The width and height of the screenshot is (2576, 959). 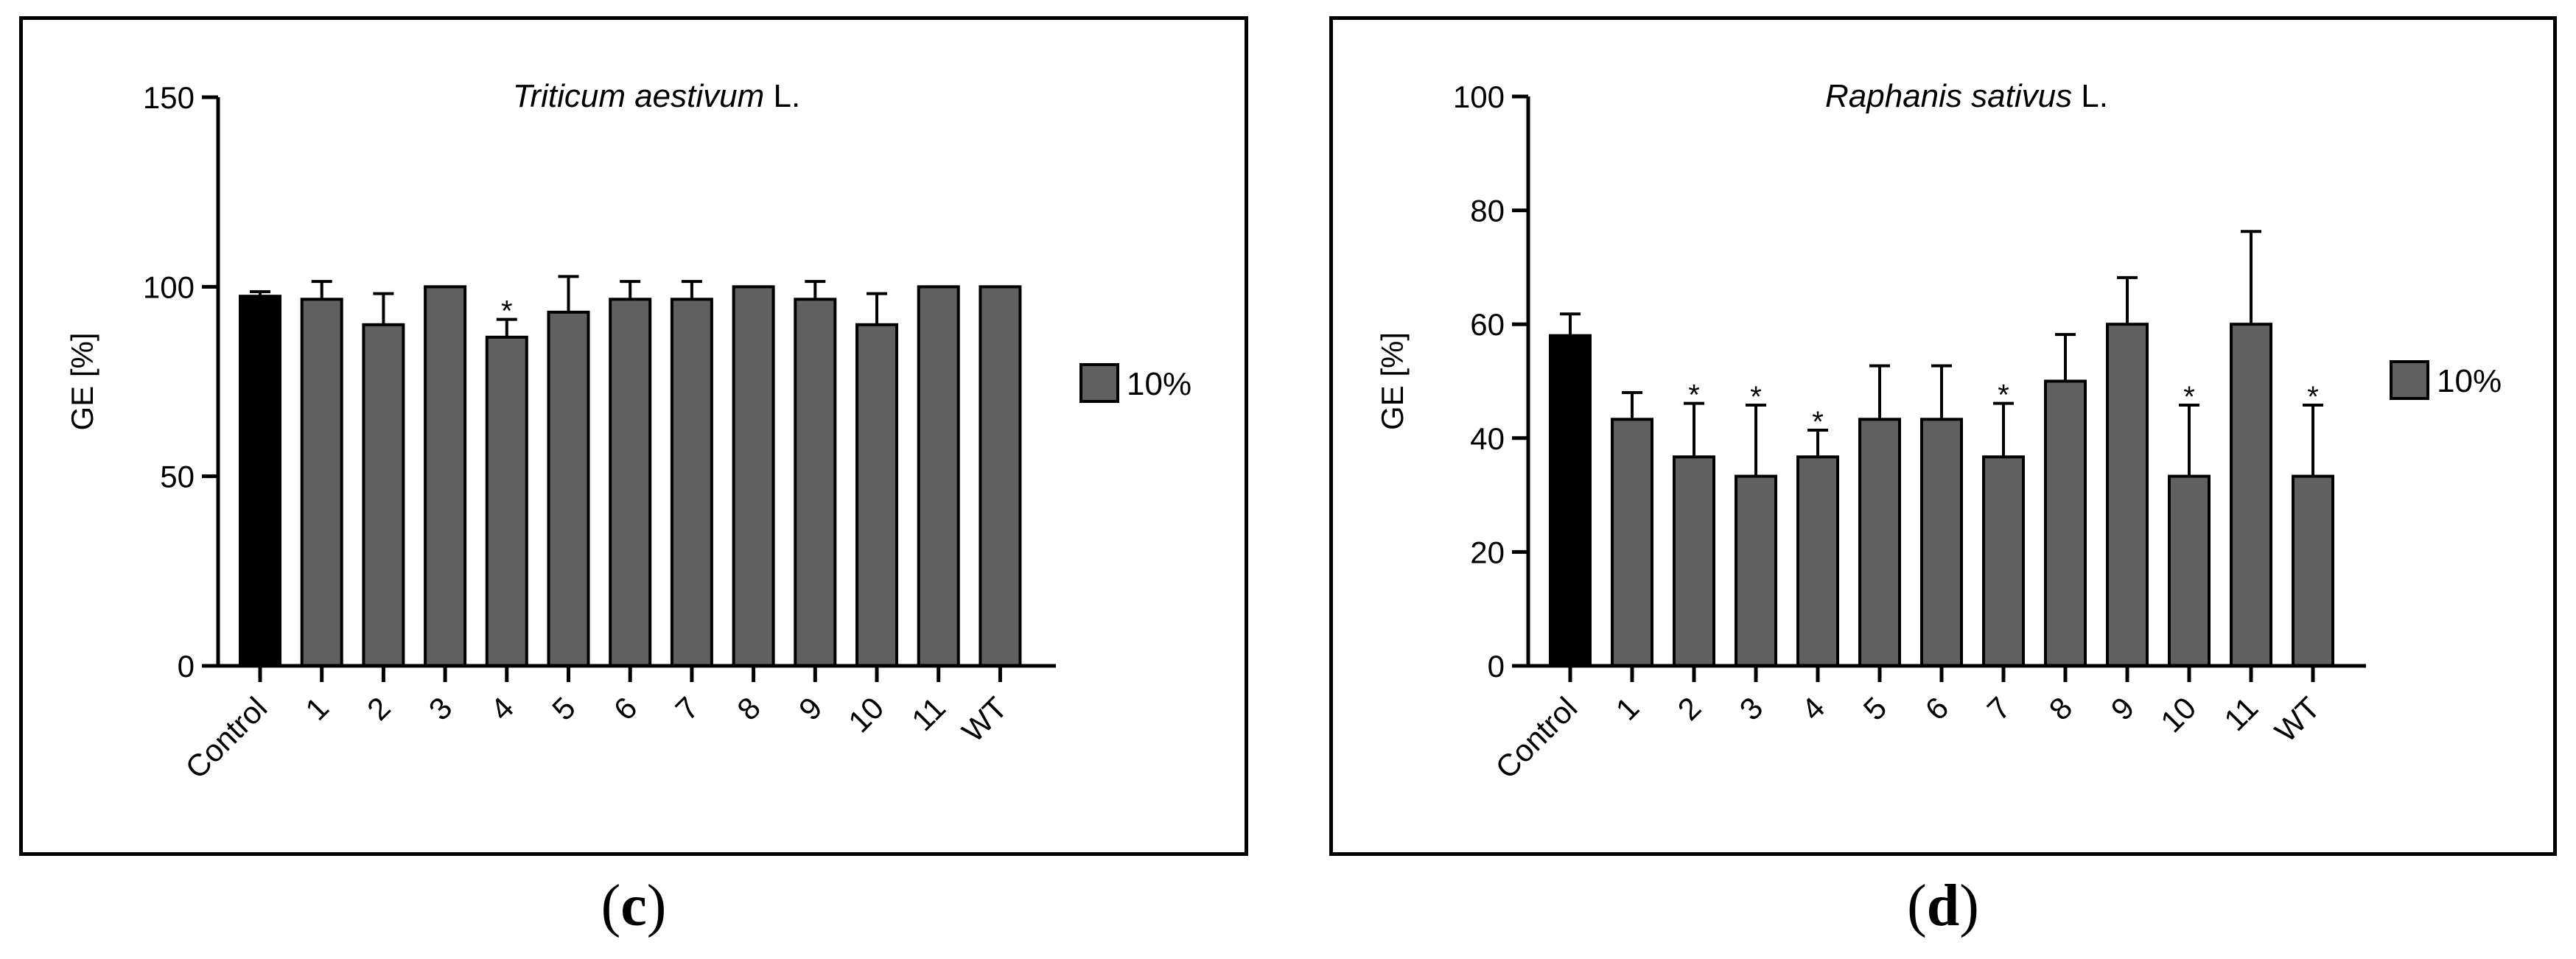 I want to click on y-tick-label: 50, so click(x=177, y=477).